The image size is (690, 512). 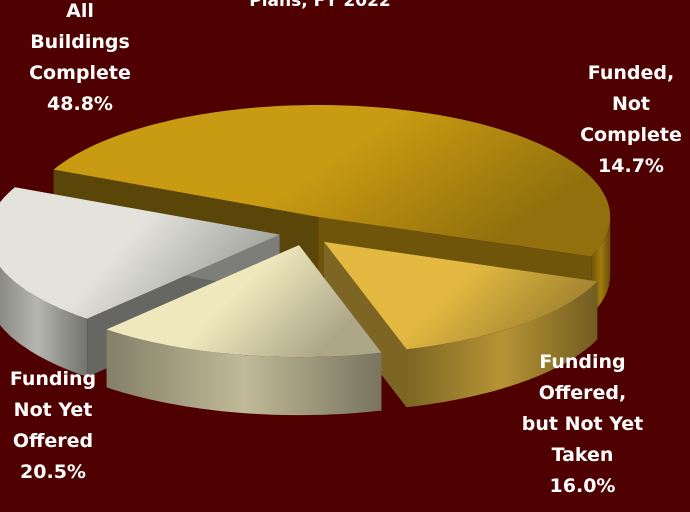 What do you see at coordinates (320, 6) in the screenshot?
I see `chart-title: Plans, FY 2022` at bounding box center [320, 6].